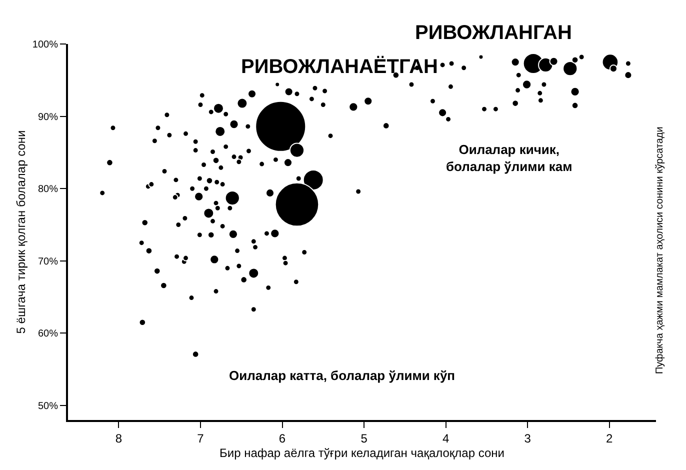 This screenshot has width=686, height=470. What do you see at coordinates (362, 453) in the screenshot?
I see `x-axis-title: Бир нафар аёлга тўғри келадиган чақалоқлар сони` at bounding box center [362, 453].